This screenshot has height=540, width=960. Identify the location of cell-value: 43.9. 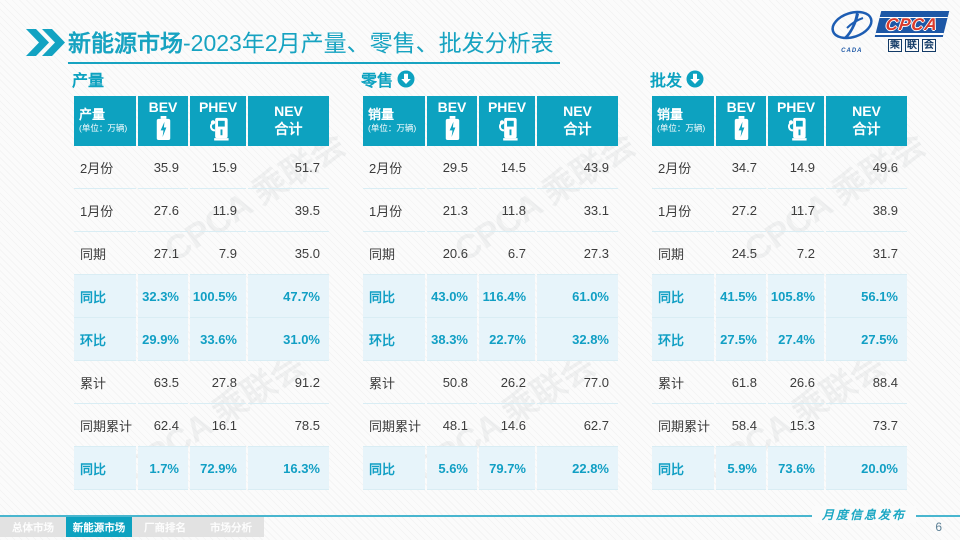
(577, 167).